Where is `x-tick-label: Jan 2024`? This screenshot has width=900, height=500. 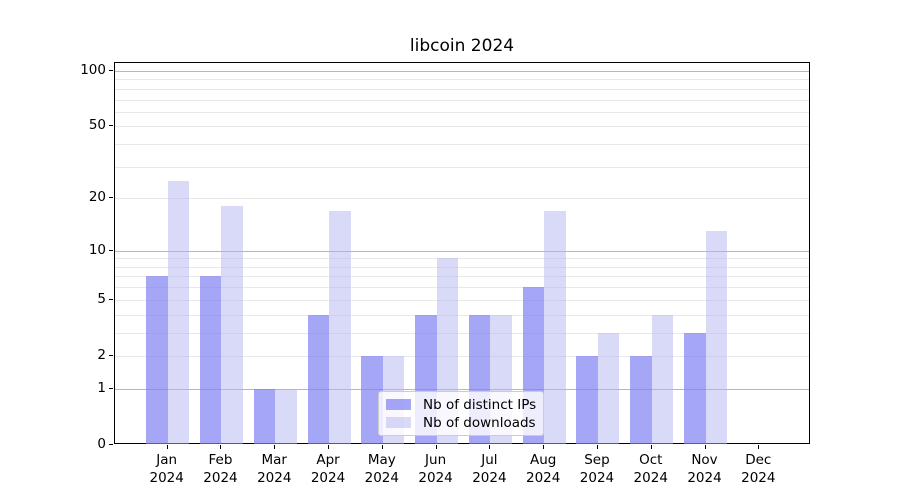 x-tick-label: Jan 2024 is located at coordinates (166, 469).